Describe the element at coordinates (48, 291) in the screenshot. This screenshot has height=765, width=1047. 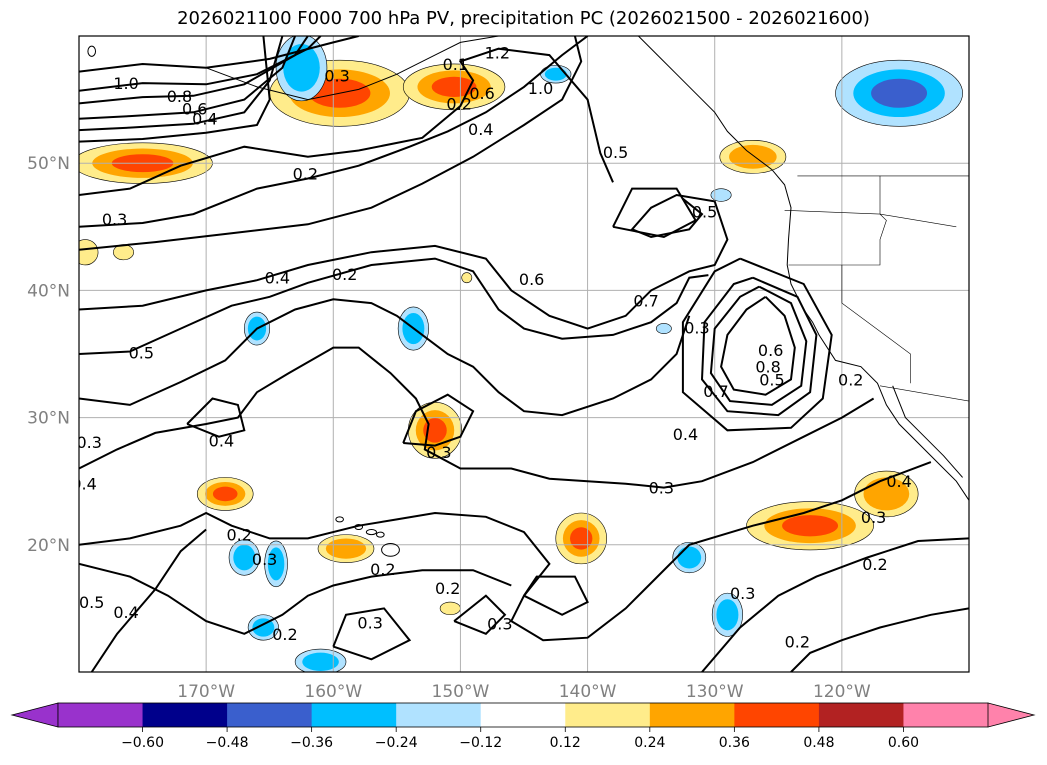
I see `latitude-label: 40°N` at that location.